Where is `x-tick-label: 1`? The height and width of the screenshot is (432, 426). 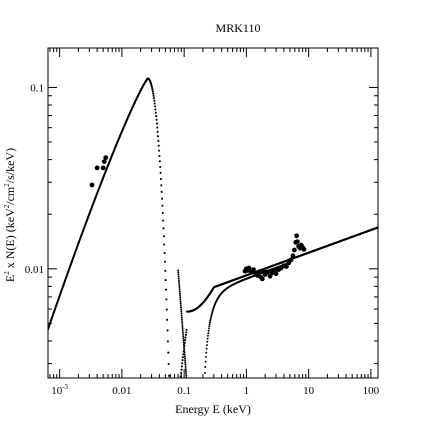
x-tick-label: 1 is located at coordinates (247, 391).